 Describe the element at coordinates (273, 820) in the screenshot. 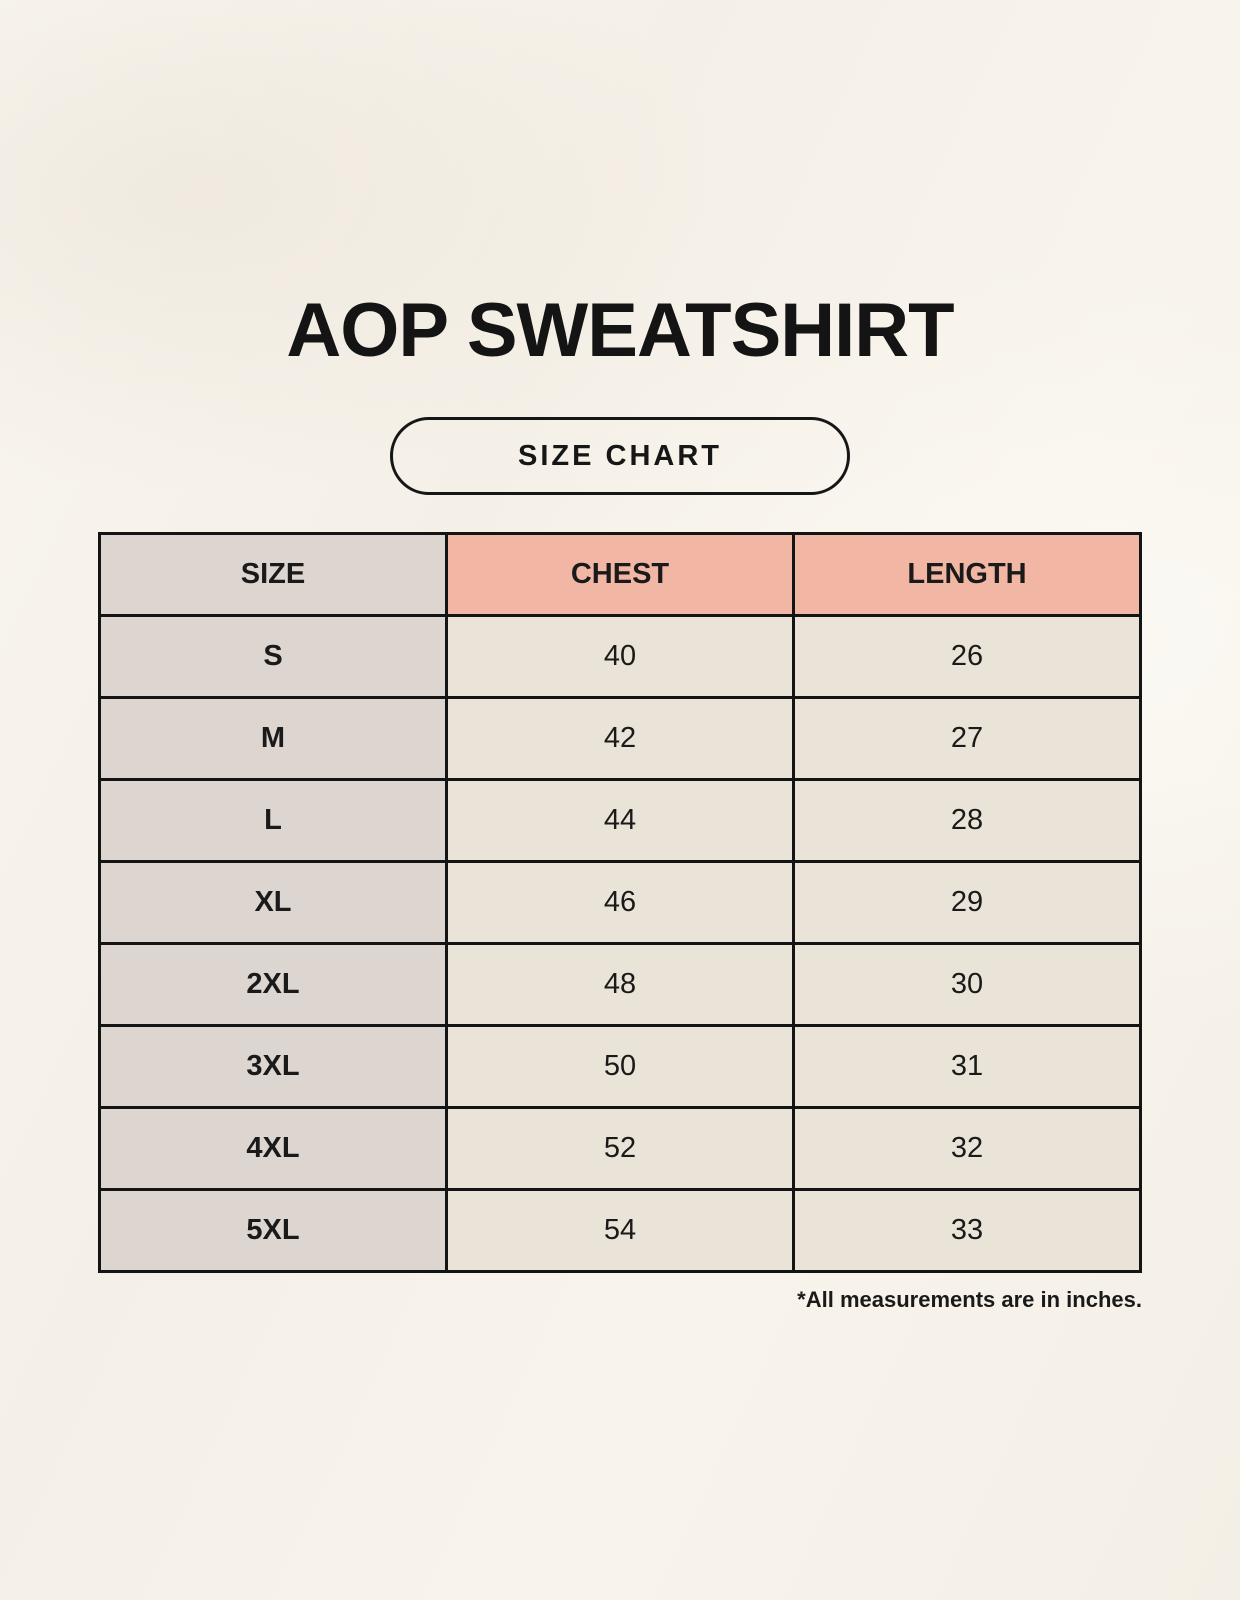

I see `size-cell: L` at that location.